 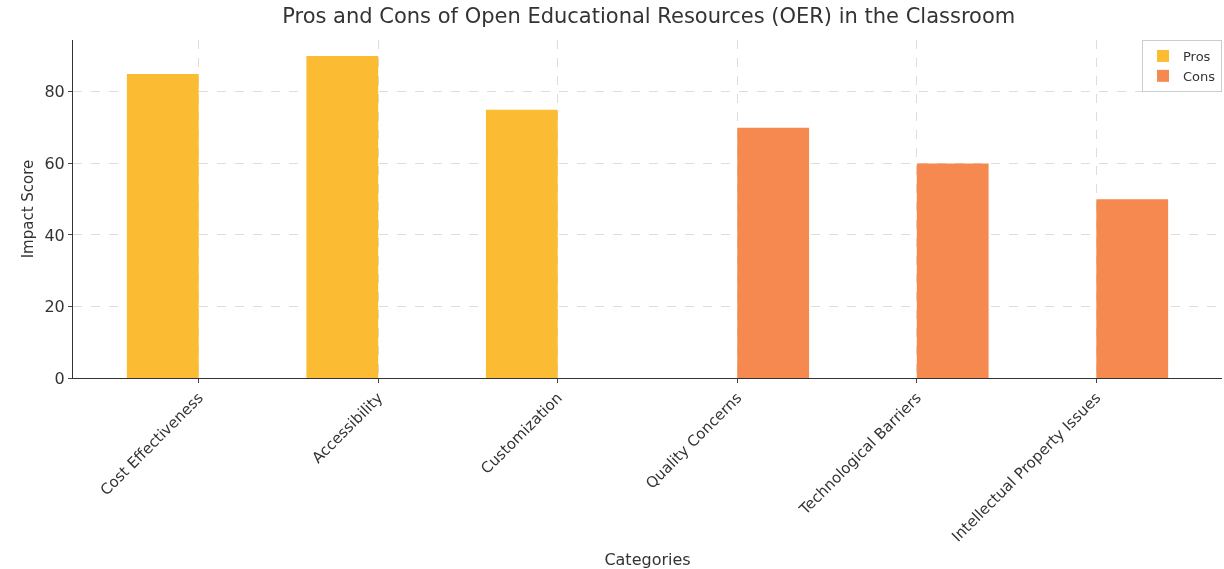 I want to click on x-axis-title: Categories, so click(x=647, y=559).